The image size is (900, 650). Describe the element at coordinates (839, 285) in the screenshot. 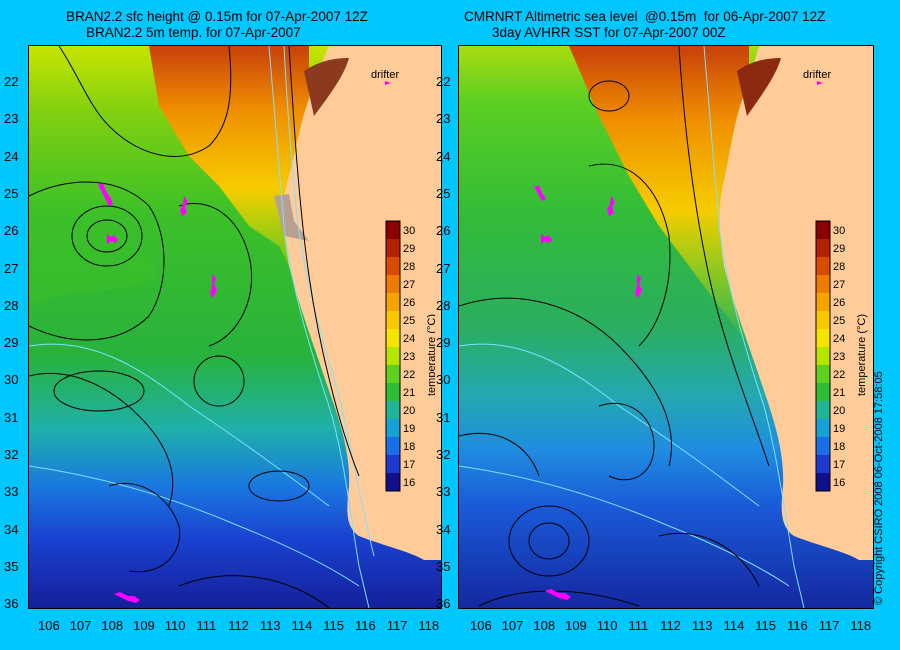

I see `colorbar-tick-27: 27` at that location.